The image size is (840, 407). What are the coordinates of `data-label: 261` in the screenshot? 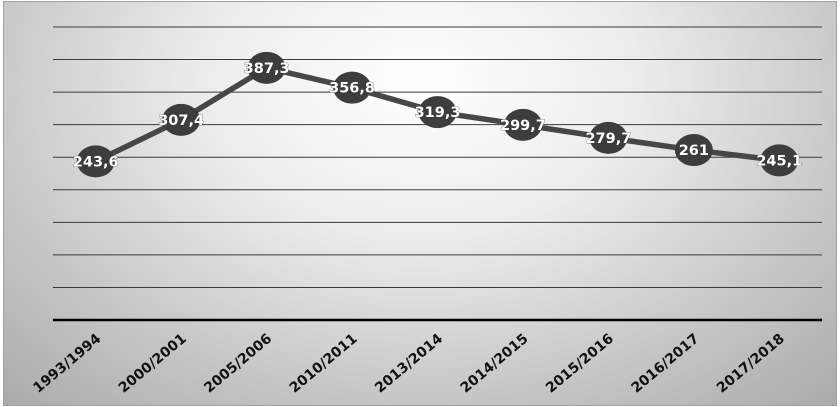 It's located at (694, 151).